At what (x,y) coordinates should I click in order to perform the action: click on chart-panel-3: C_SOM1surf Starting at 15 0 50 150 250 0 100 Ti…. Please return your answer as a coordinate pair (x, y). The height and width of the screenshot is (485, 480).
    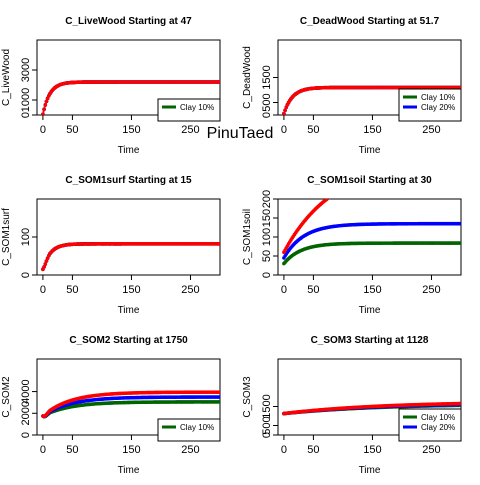
    Looking at the image, I should click on (111, 245).